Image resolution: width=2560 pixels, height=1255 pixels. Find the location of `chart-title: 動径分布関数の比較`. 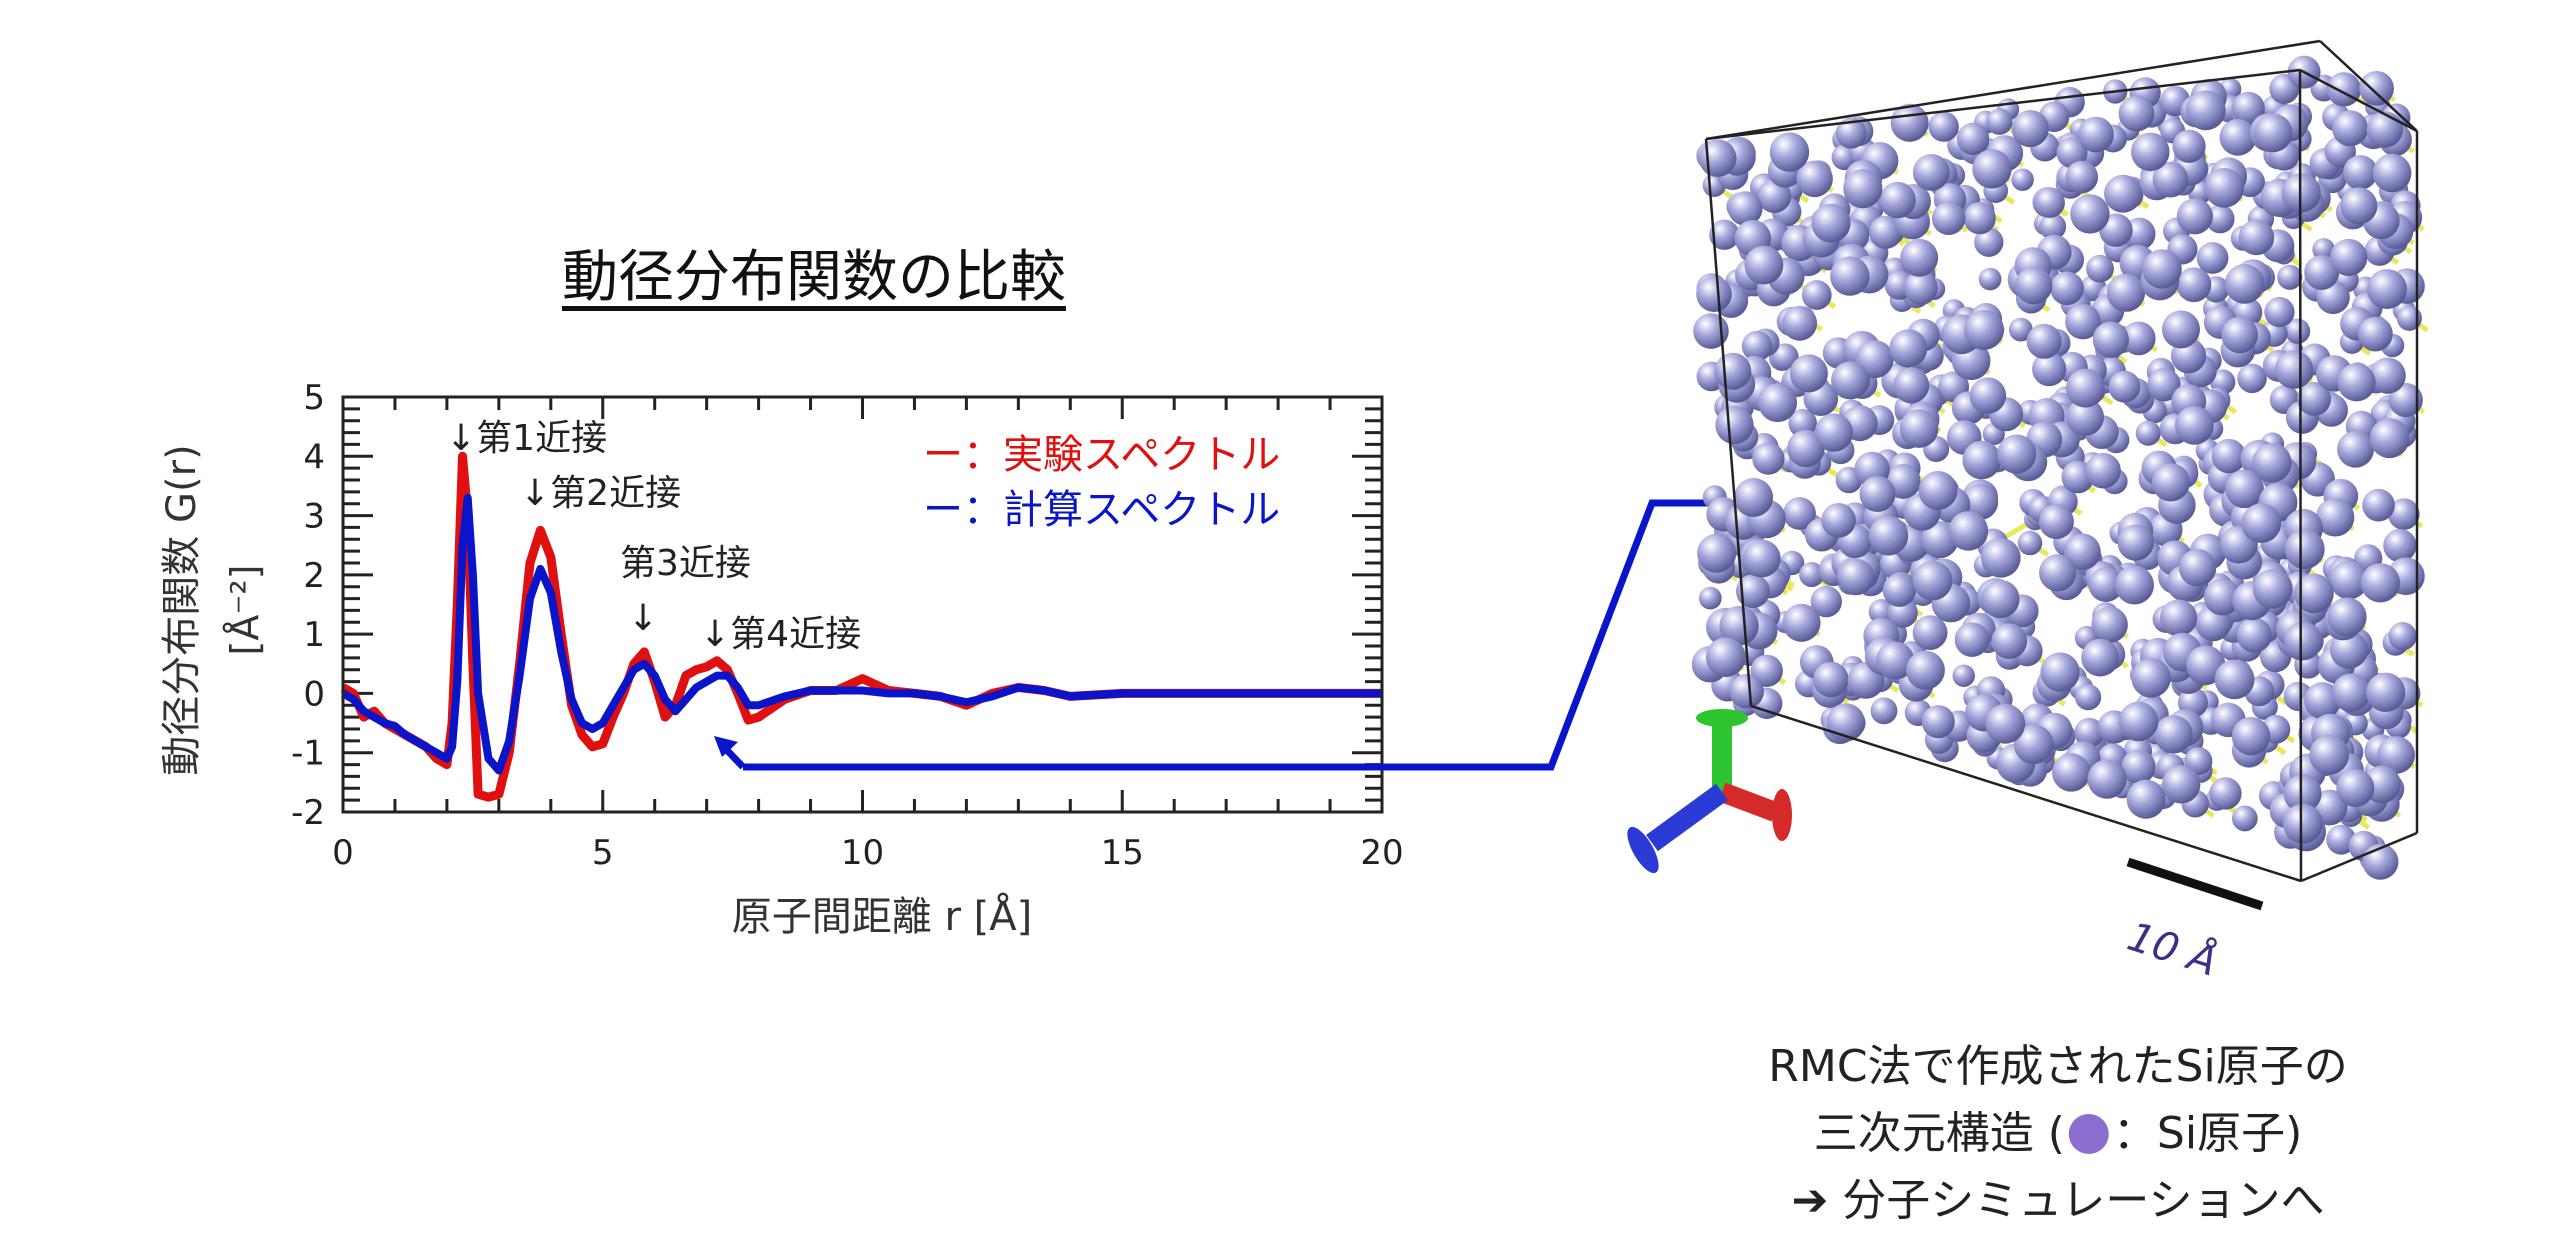

chart-title: 動径分布関数の比較 is located at coordinates (814, 277).